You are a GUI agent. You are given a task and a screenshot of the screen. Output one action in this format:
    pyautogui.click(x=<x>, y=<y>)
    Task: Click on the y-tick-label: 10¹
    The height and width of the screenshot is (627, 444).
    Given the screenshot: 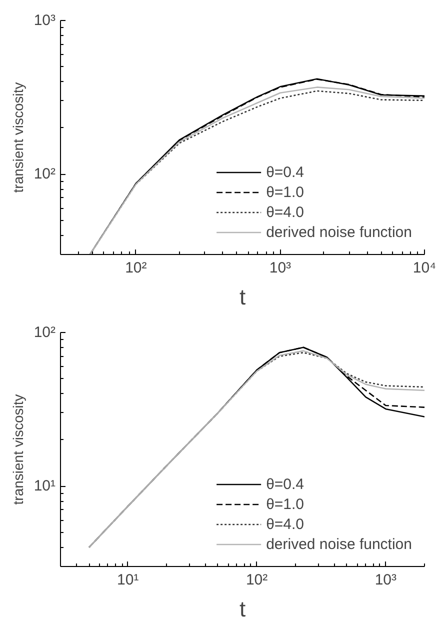 What is the action you would take?
    pyautogui.click(x=45, y=486)
    